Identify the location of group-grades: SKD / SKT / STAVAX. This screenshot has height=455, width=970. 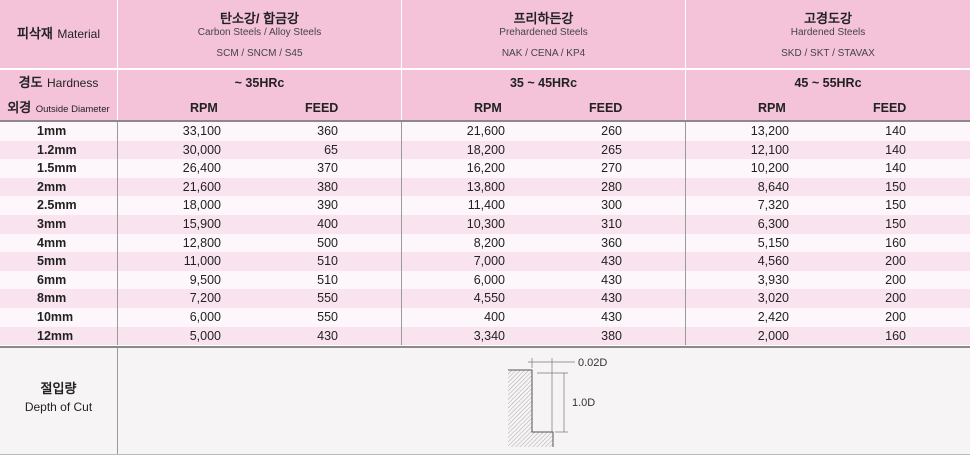
(828, 53).